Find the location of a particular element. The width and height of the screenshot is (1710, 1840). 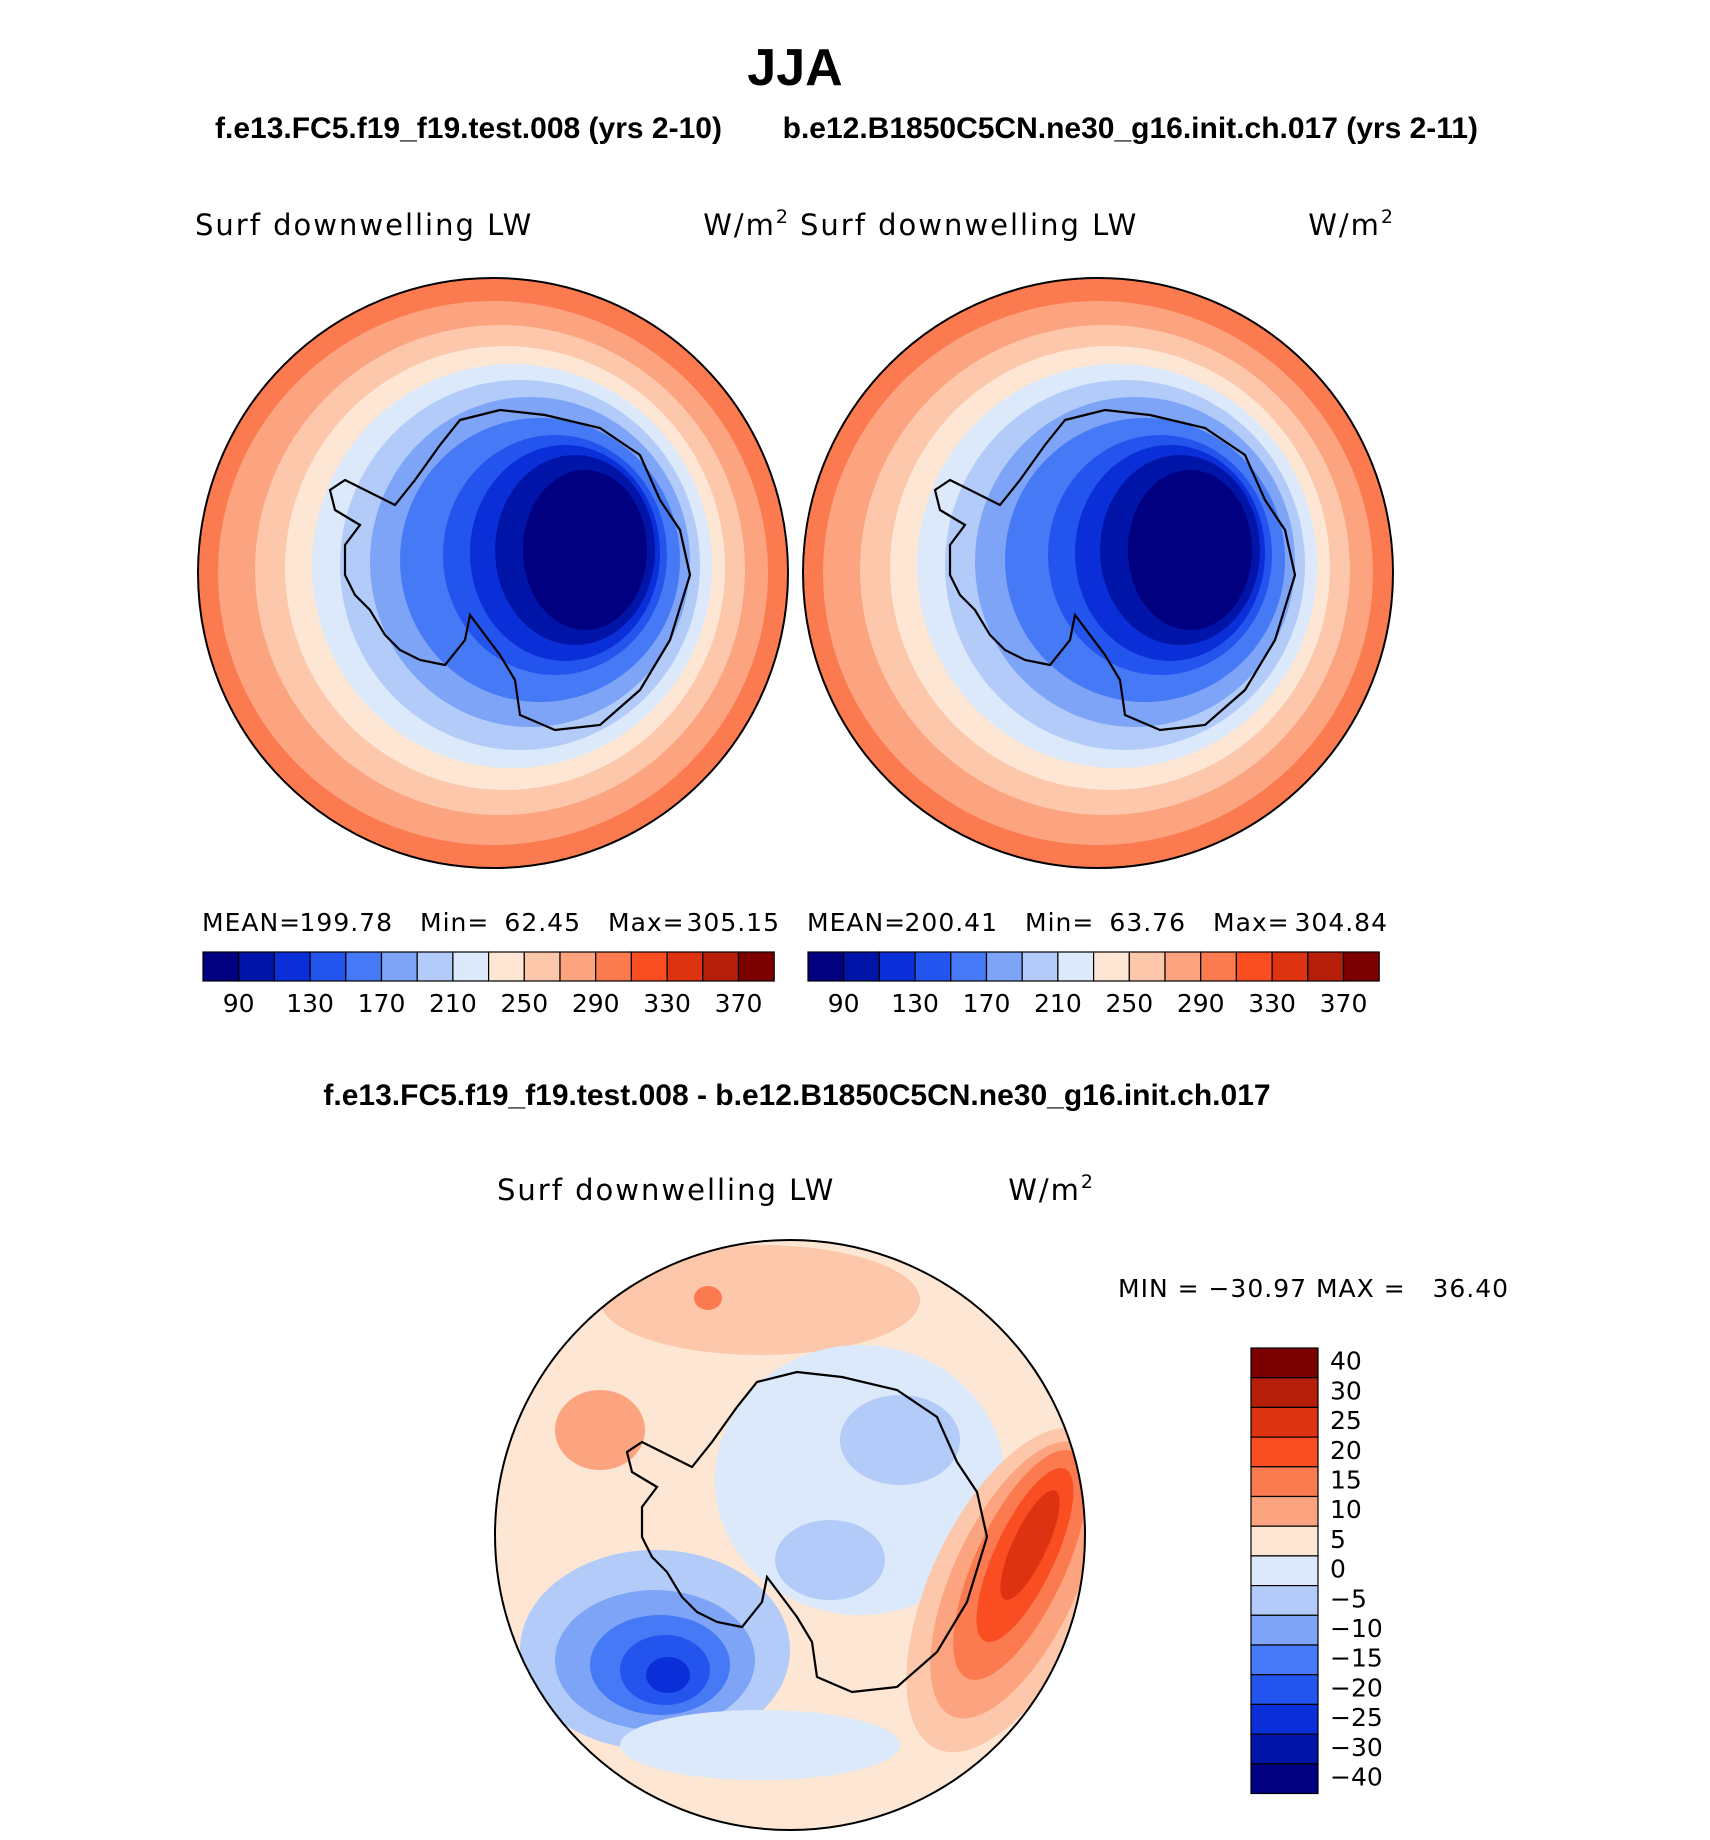

panel-a-min-value: 62.45 is located at coordinates (542, 922).